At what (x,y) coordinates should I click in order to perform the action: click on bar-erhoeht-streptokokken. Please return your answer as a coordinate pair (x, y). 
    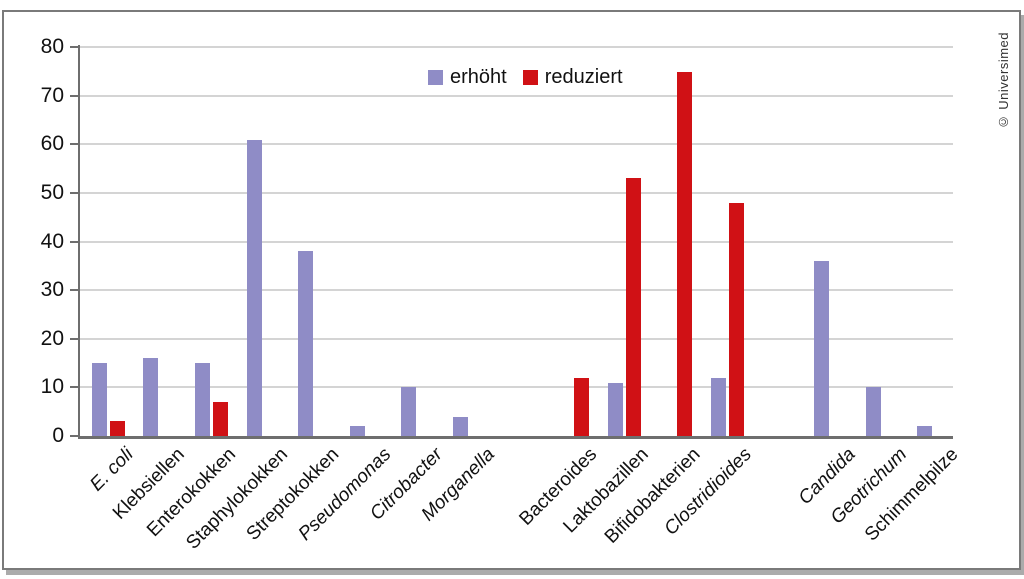
    Looking at the image, I should click on (306, 343).